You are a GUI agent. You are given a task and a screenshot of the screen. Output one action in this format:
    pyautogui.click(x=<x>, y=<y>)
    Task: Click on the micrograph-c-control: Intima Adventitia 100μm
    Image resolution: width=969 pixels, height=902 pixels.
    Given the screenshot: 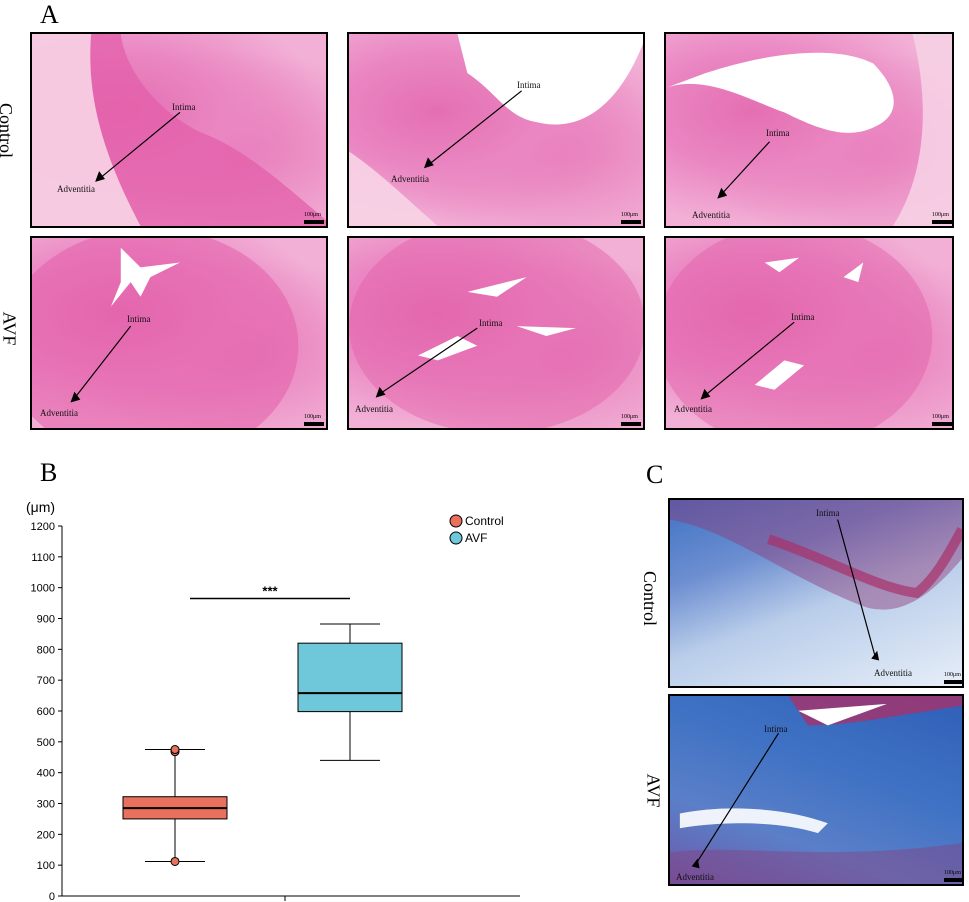 What is the action you would take?
    pyautogui.click(x=816, y=593)
    